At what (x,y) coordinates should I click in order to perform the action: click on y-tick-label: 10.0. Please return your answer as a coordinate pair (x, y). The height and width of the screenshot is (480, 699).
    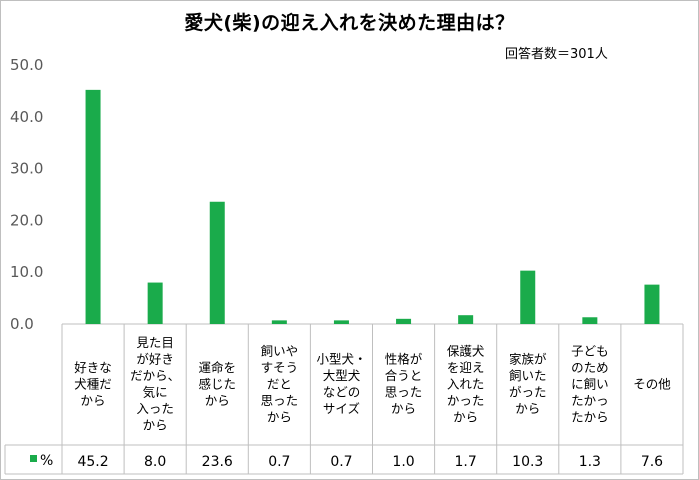
    Looking at the image, I should click on (26, 272).